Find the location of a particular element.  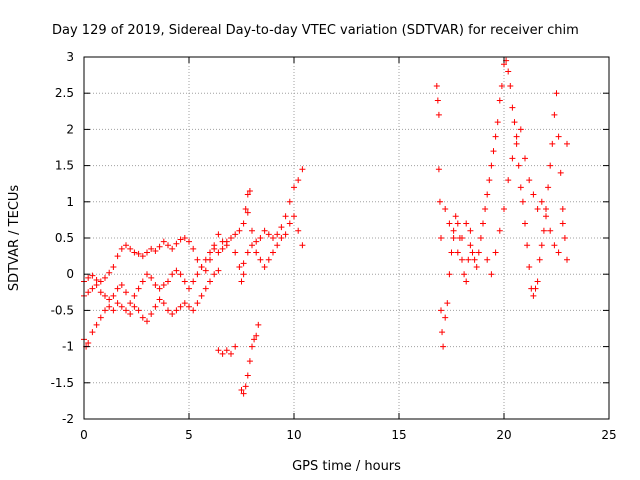

x-tick-label: 20 is located at coordinates (503, 435).